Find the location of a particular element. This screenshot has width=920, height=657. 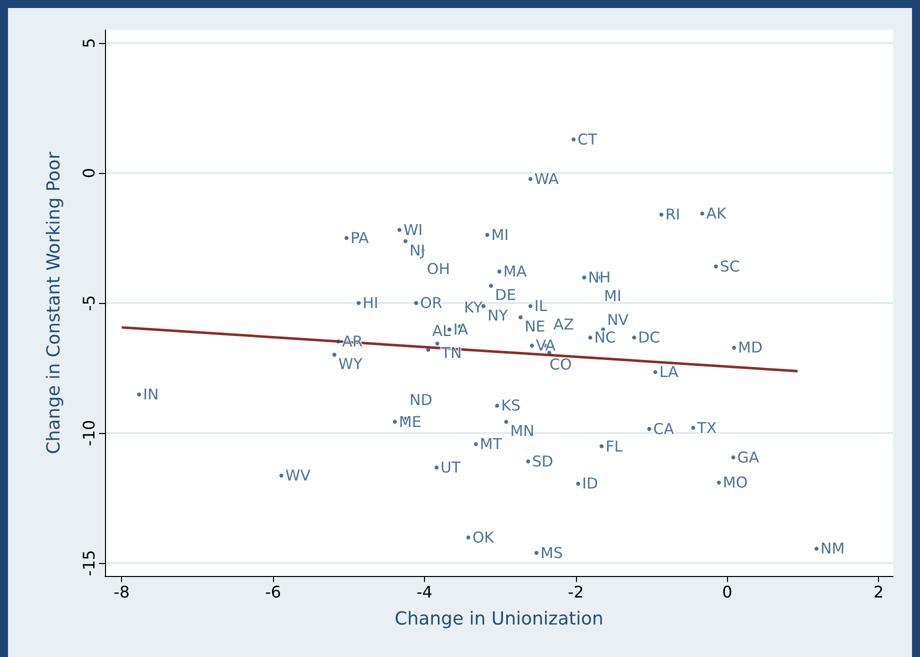

data-label: CA is located at coordinates (664, 429).